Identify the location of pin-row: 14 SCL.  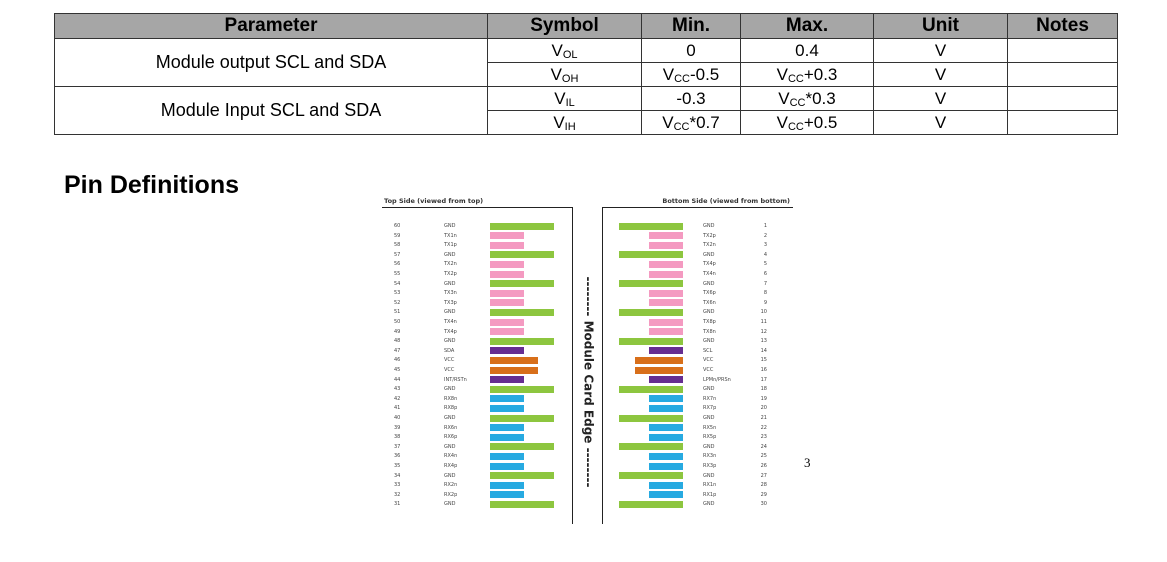
(698, 351).